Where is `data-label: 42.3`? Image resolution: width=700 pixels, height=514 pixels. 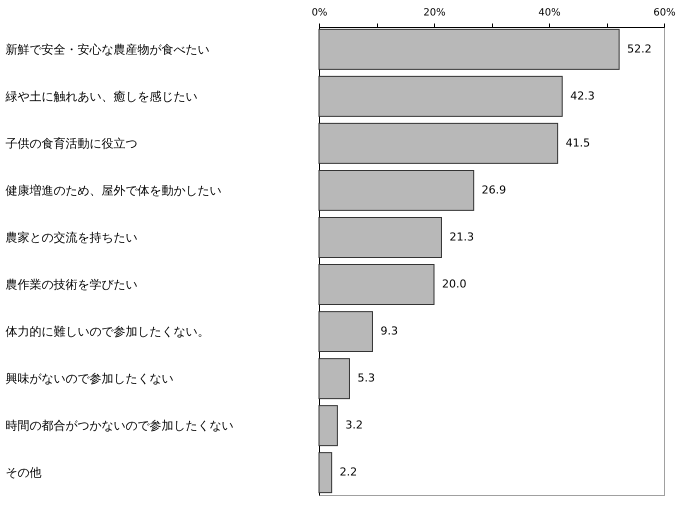 data-label: 42.3 is located at coordinates (582, 95).